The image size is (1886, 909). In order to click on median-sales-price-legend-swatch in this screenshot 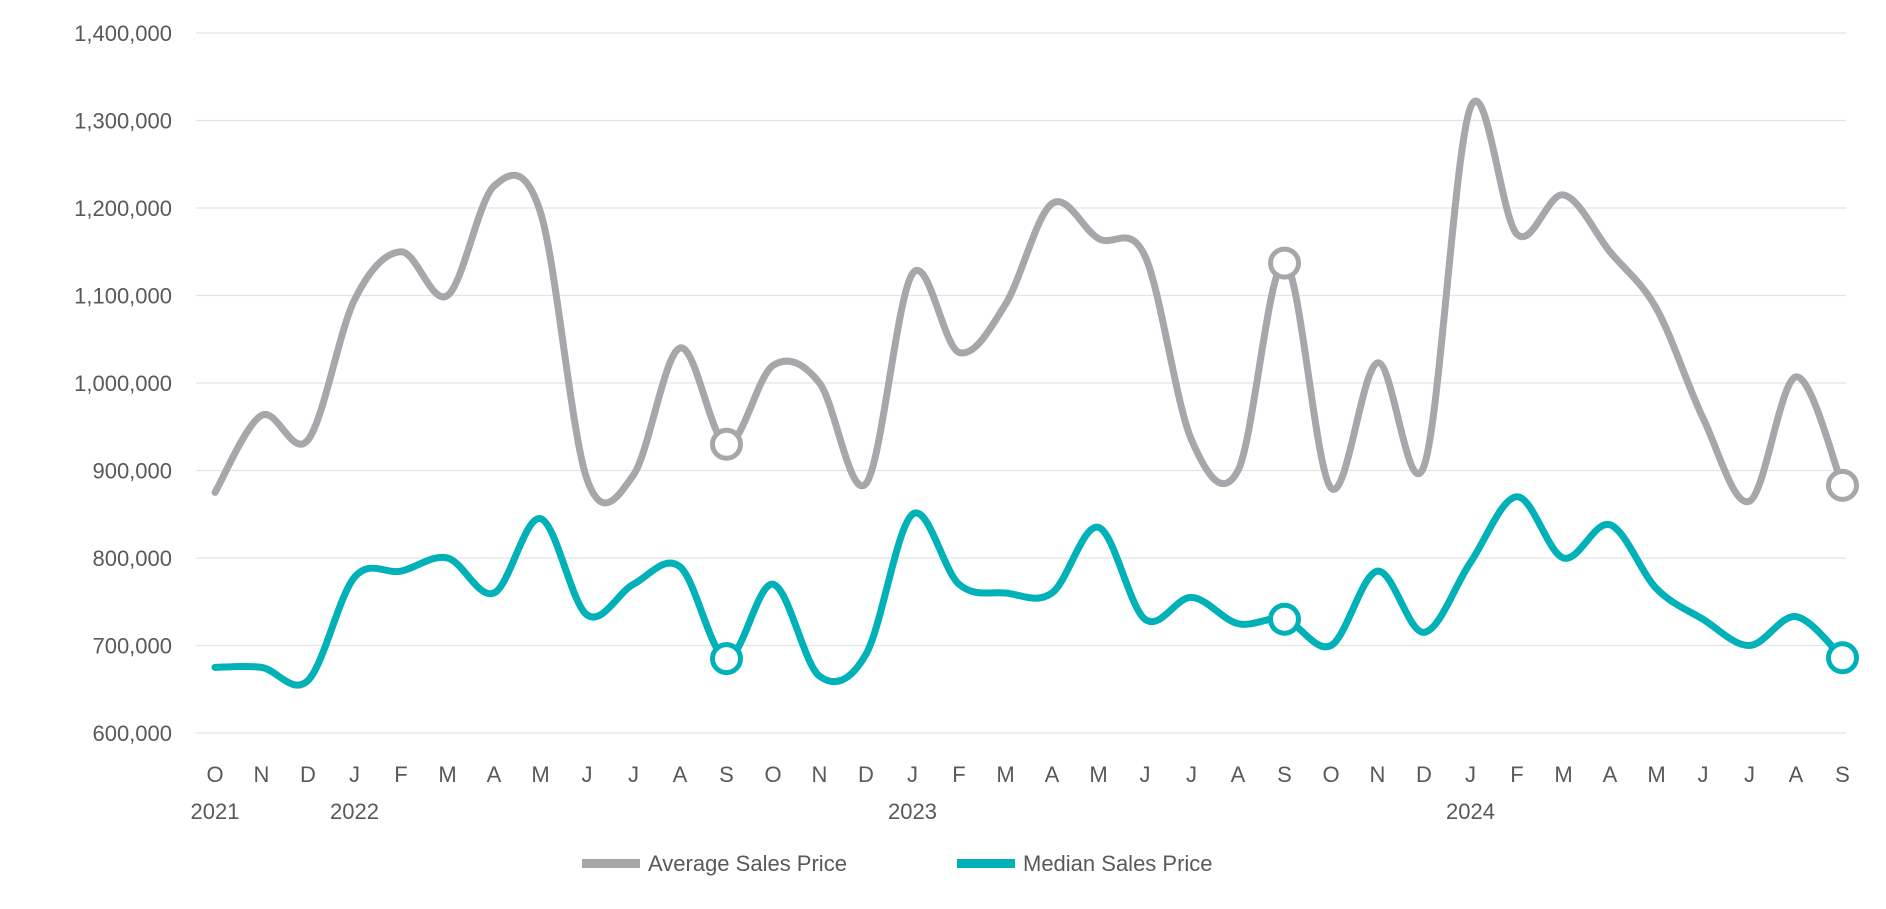, I will do `click(986, 863)`.